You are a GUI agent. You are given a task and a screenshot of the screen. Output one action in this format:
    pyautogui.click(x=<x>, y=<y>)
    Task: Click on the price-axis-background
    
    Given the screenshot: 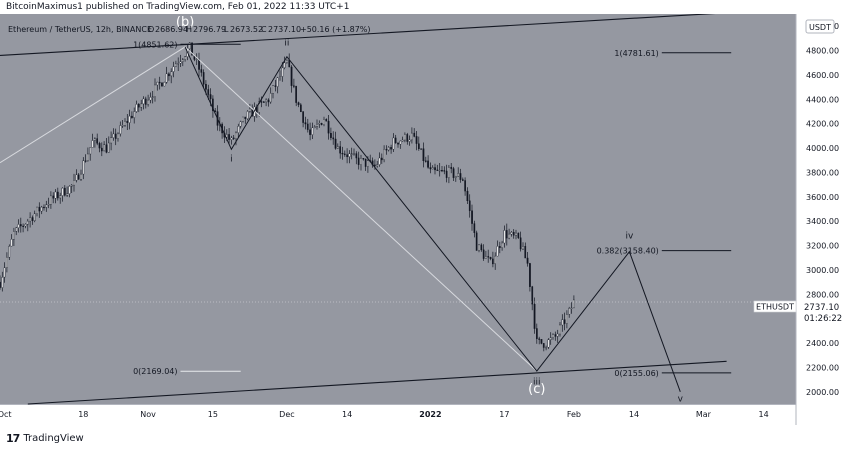 What is the action you would take?
    pyautogui.click(x=823, y=219)
    